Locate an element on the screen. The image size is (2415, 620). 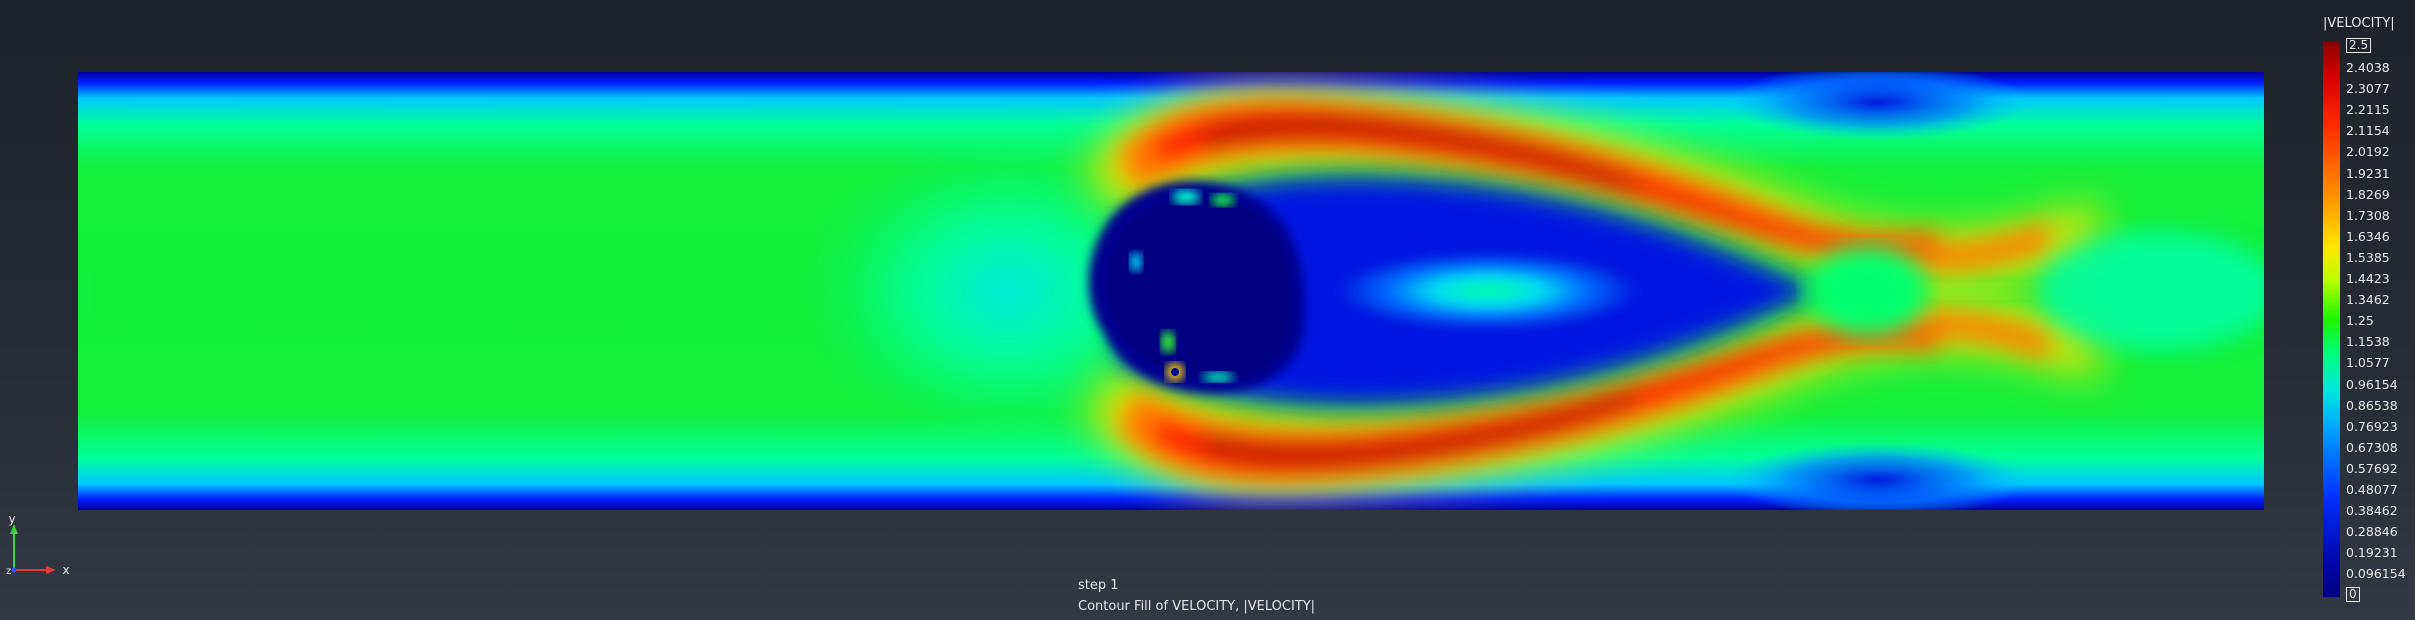
colorbar-tick-label: 0.48077 is located at coordinates (2372, 489).